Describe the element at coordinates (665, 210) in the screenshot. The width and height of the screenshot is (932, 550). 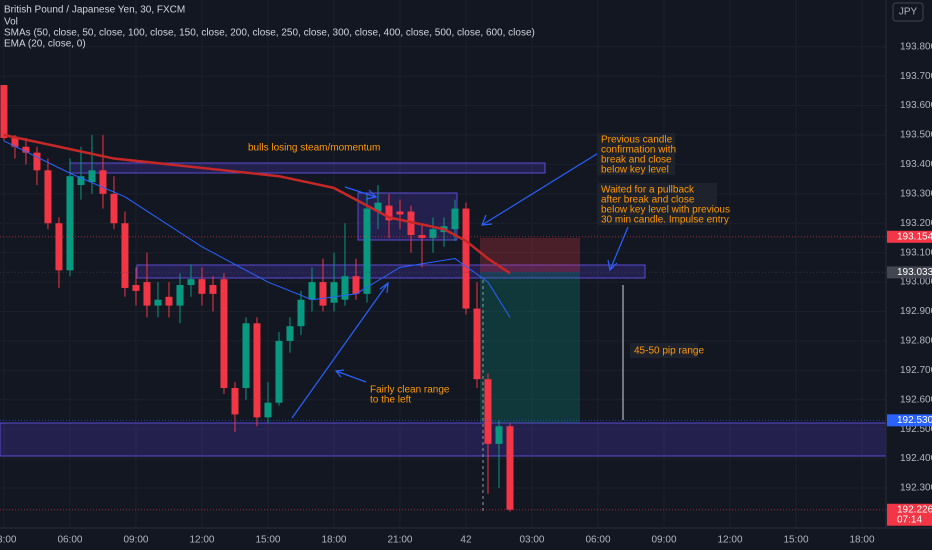
I see `annotation: below key level with previous` at that location.